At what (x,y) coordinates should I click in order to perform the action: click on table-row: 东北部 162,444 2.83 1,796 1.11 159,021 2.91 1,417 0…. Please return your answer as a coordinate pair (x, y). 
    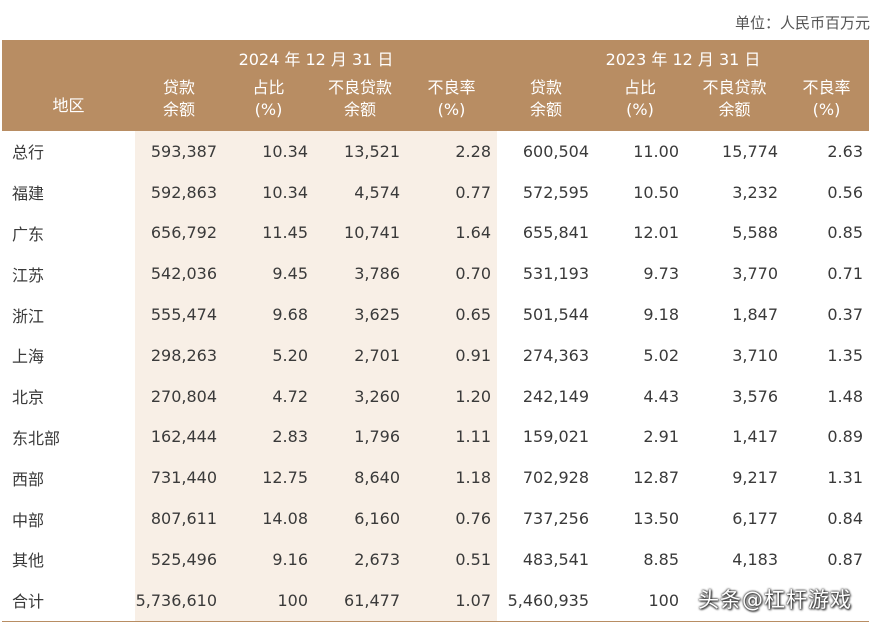
    Looking at the image, I should click on (435, 437).